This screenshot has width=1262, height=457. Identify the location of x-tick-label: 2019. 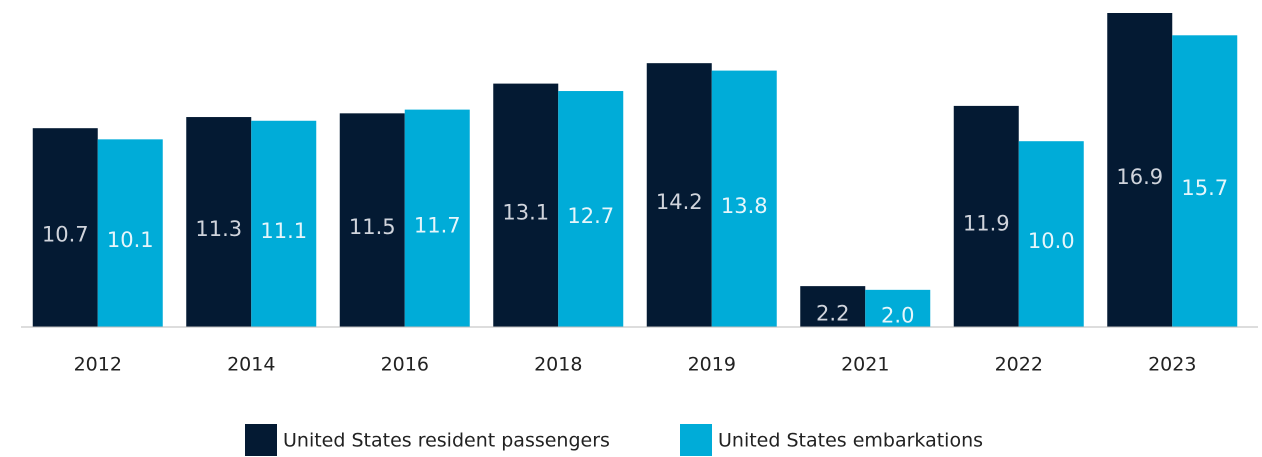
(712, 365).